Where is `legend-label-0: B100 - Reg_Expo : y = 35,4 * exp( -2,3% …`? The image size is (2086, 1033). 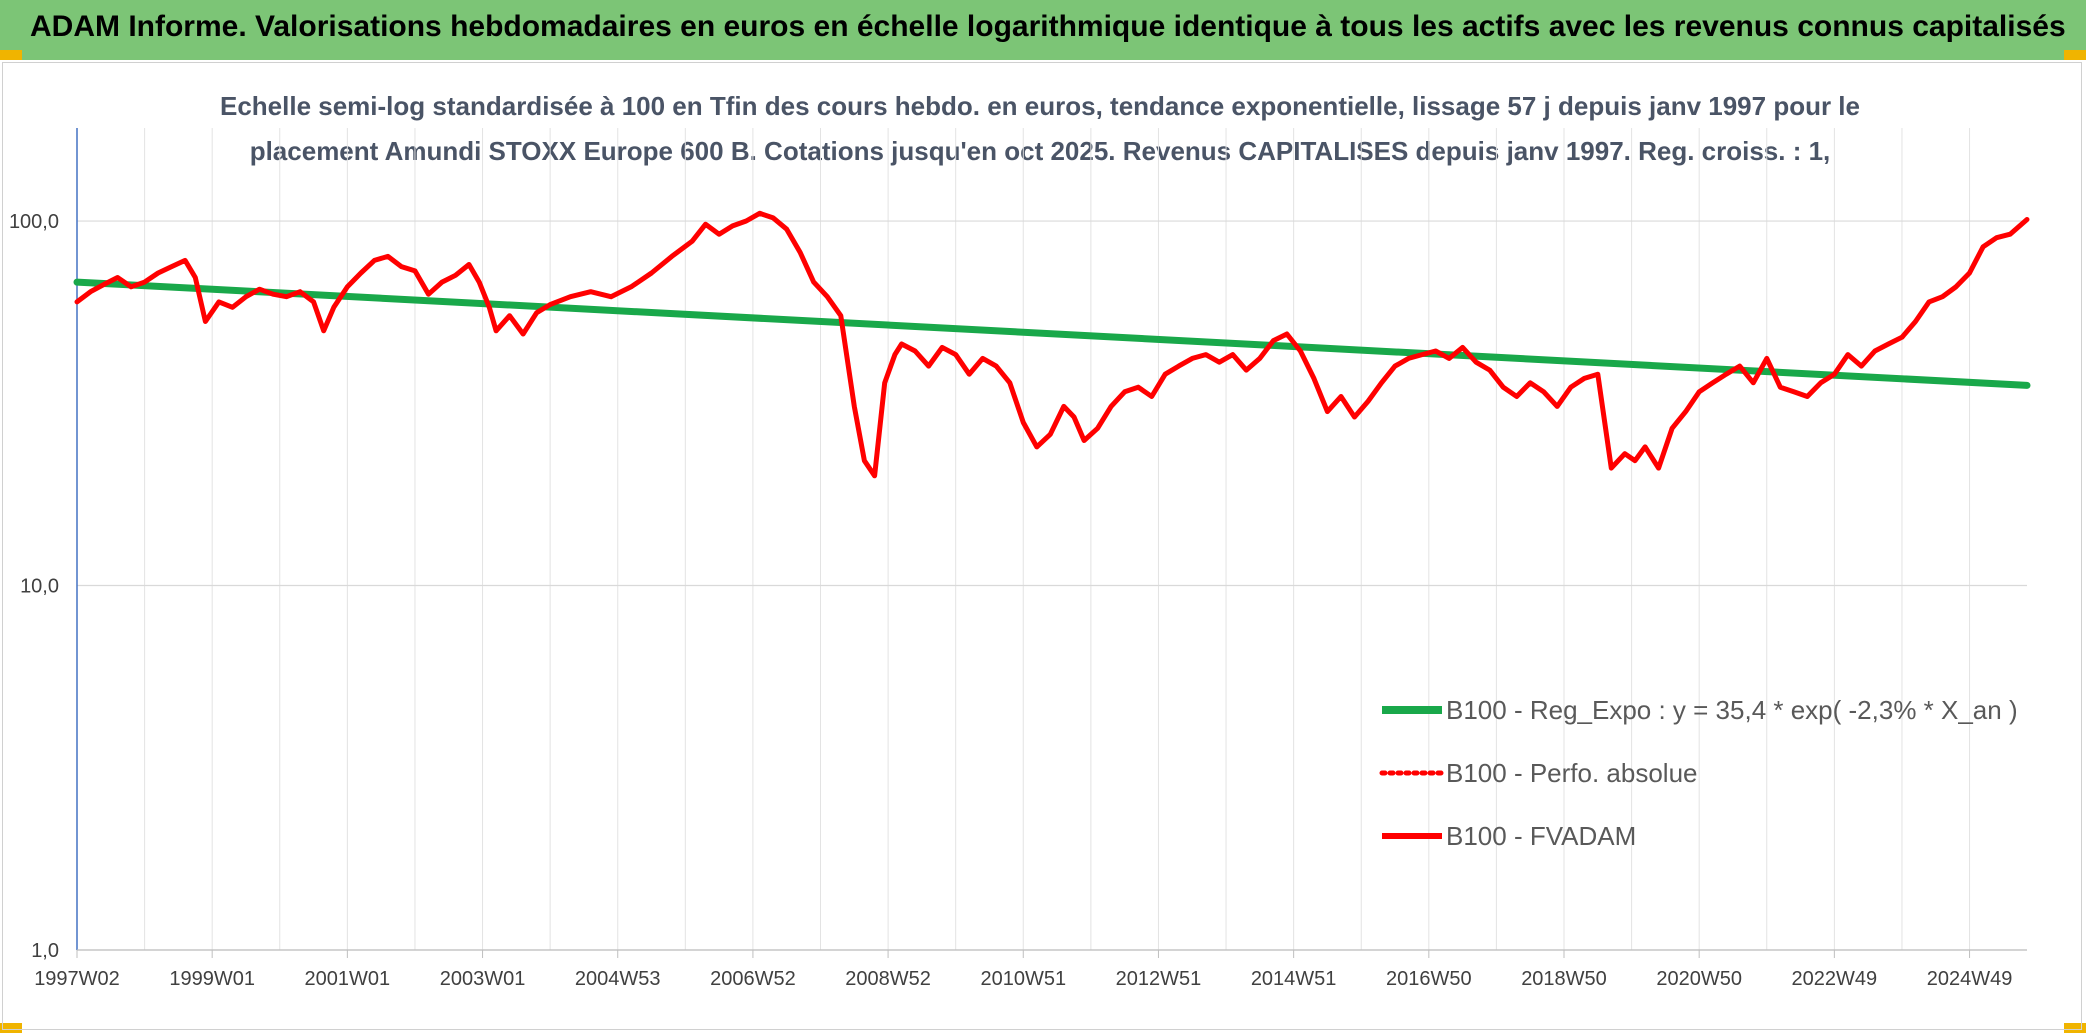
legend-label-0: B100 - Reg_Expo : y = 35,4 * exp( -2,3% … is located at coordinates (1732, 710).